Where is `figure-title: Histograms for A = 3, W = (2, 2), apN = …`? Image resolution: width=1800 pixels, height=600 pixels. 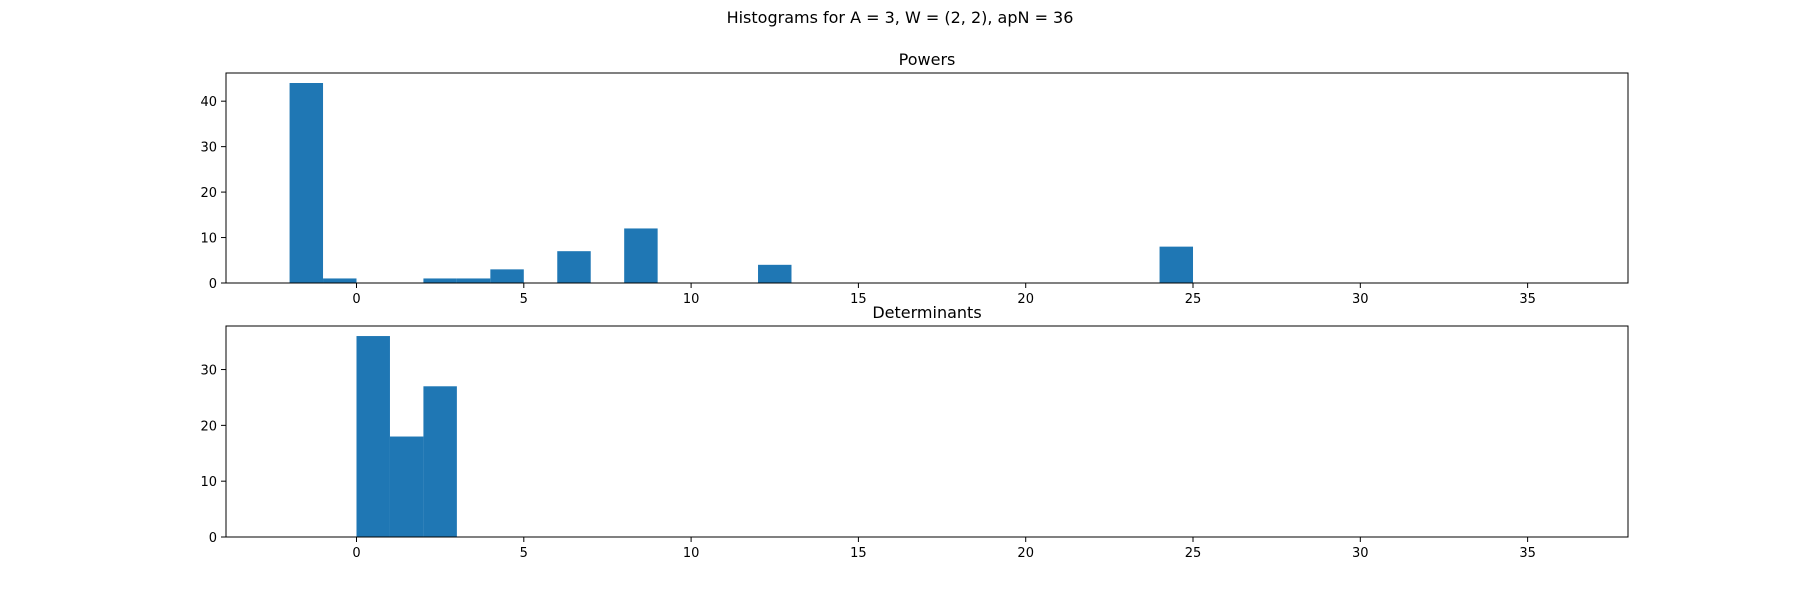 figure-title: Histograms for A = 3, W = (2, 2), apN = … is located at coordinates (900, 17).